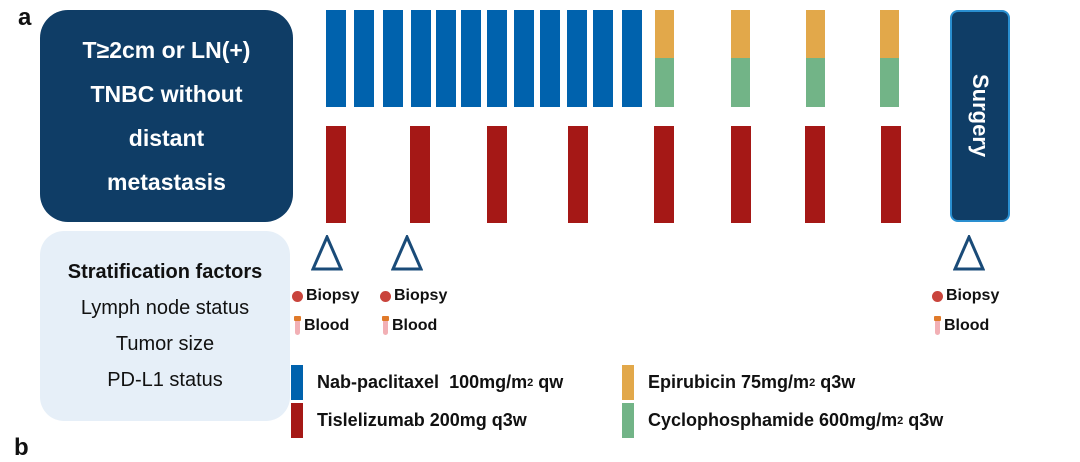 This screenshot has height=462, width=1080. What do you see at coordinates (166, 94) in the screenshot?
I see `eligibility-line: TNBC without` at bounding box center [166, 94].